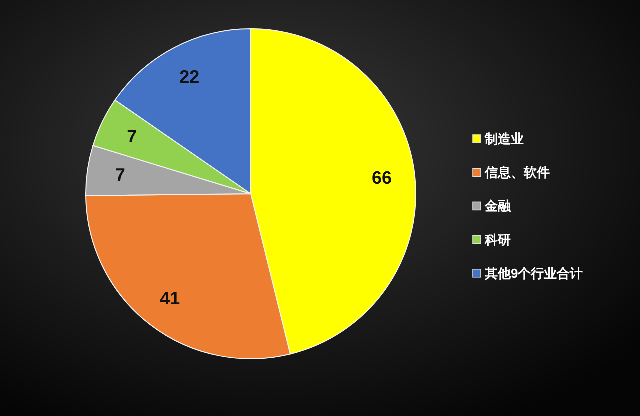 This screenshot has width=640, height=416. Describe the element at coordinates (170, 298) in the screenshot. I see `data-label: 41` at that location.